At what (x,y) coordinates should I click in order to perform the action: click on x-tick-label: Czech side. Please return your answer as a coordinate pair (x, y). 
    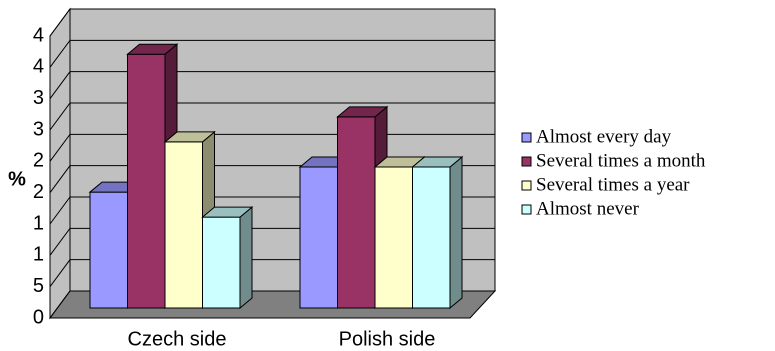
    Looking at the image, I should click on (177, 339).